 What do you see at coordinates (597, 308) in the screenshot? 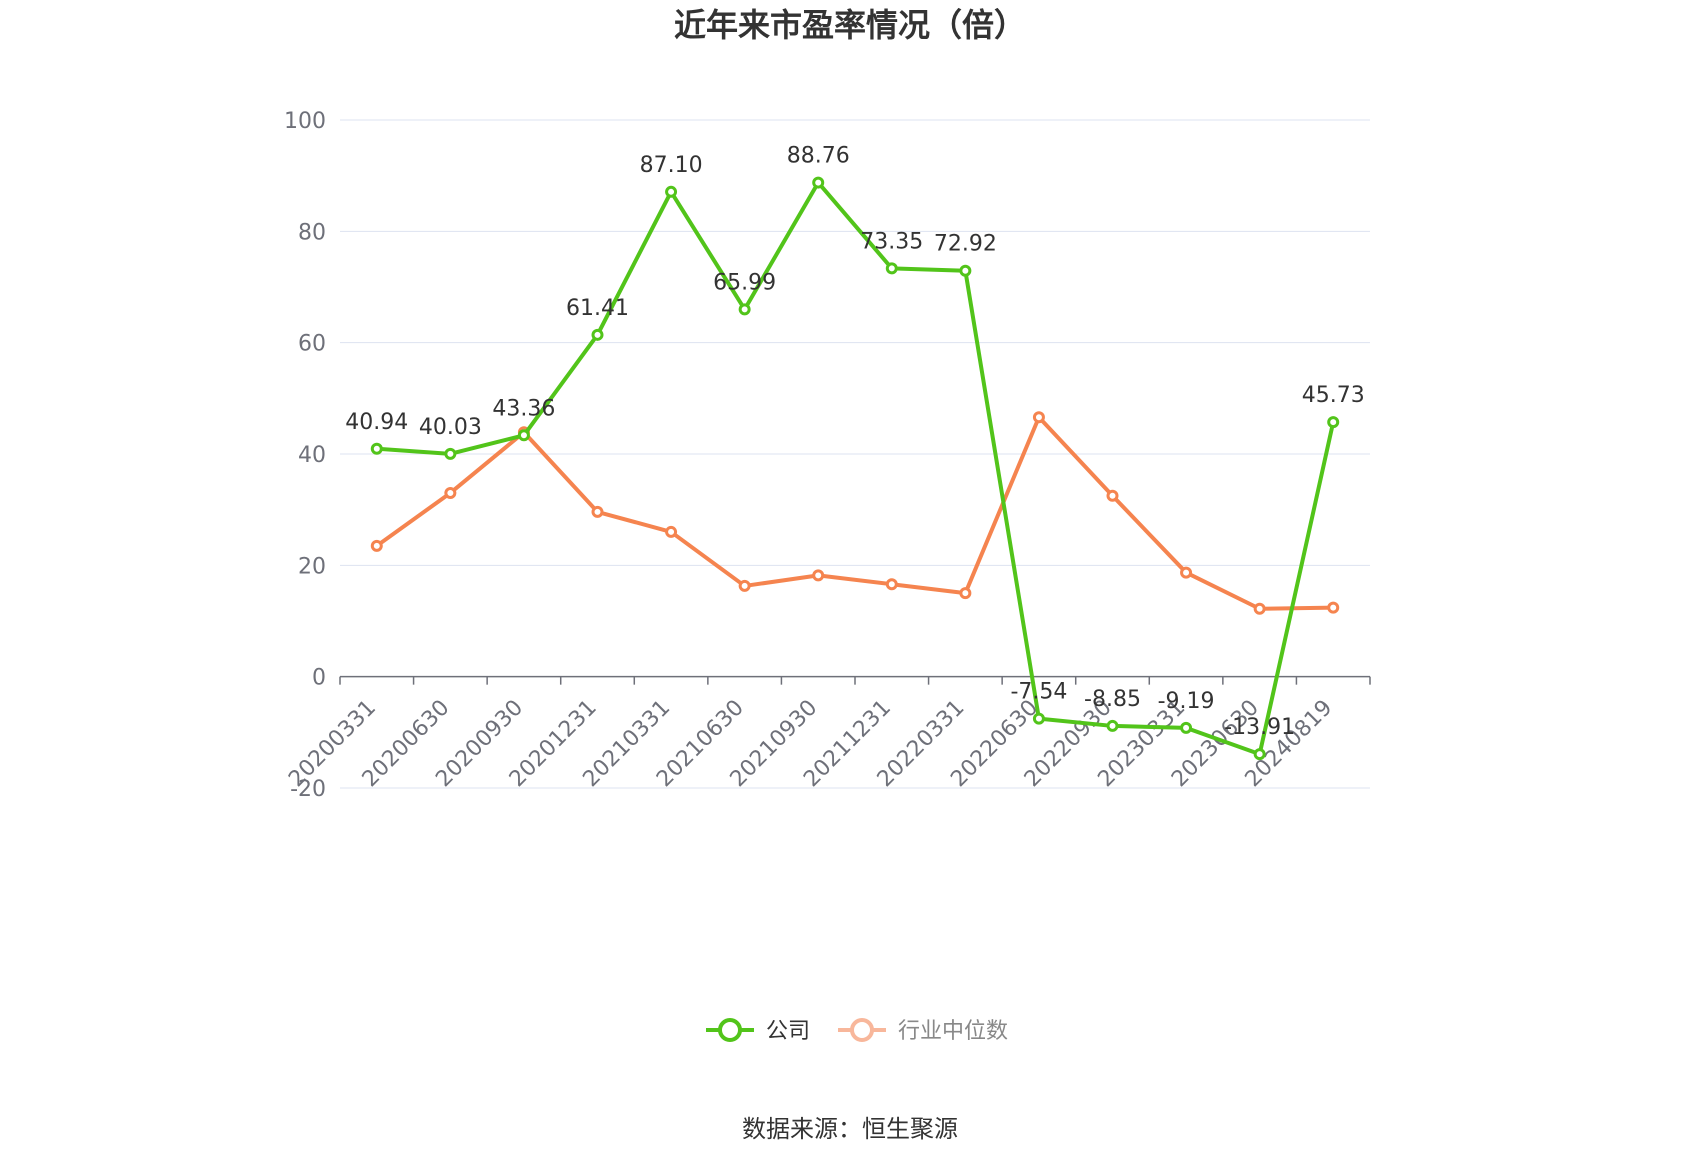
I see `company-data-label: 61.41` at bounding box center [597, 308].